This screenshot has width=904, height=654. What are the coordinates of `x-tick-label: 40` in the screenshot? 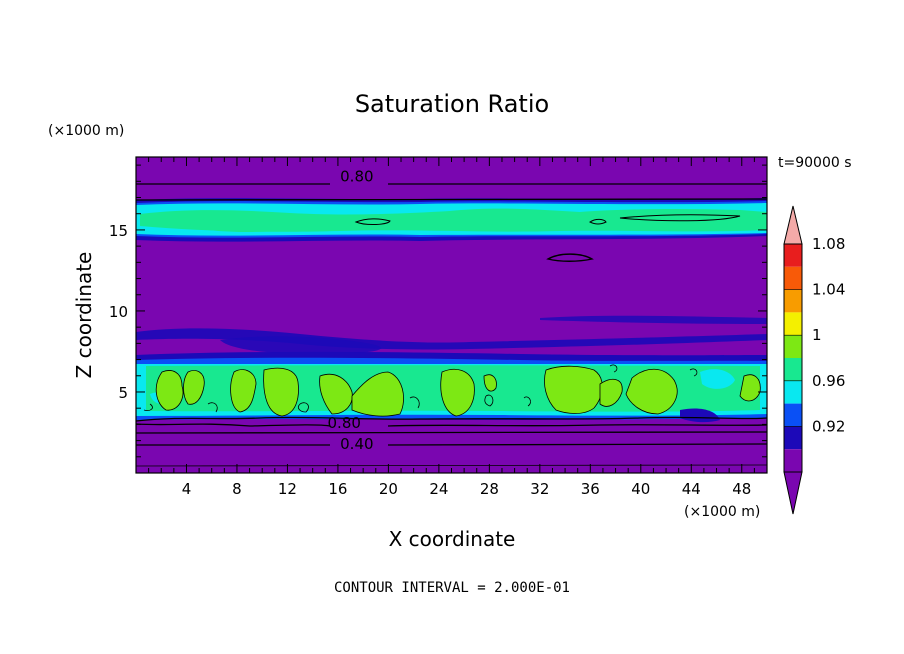 It's located at (640, 489).